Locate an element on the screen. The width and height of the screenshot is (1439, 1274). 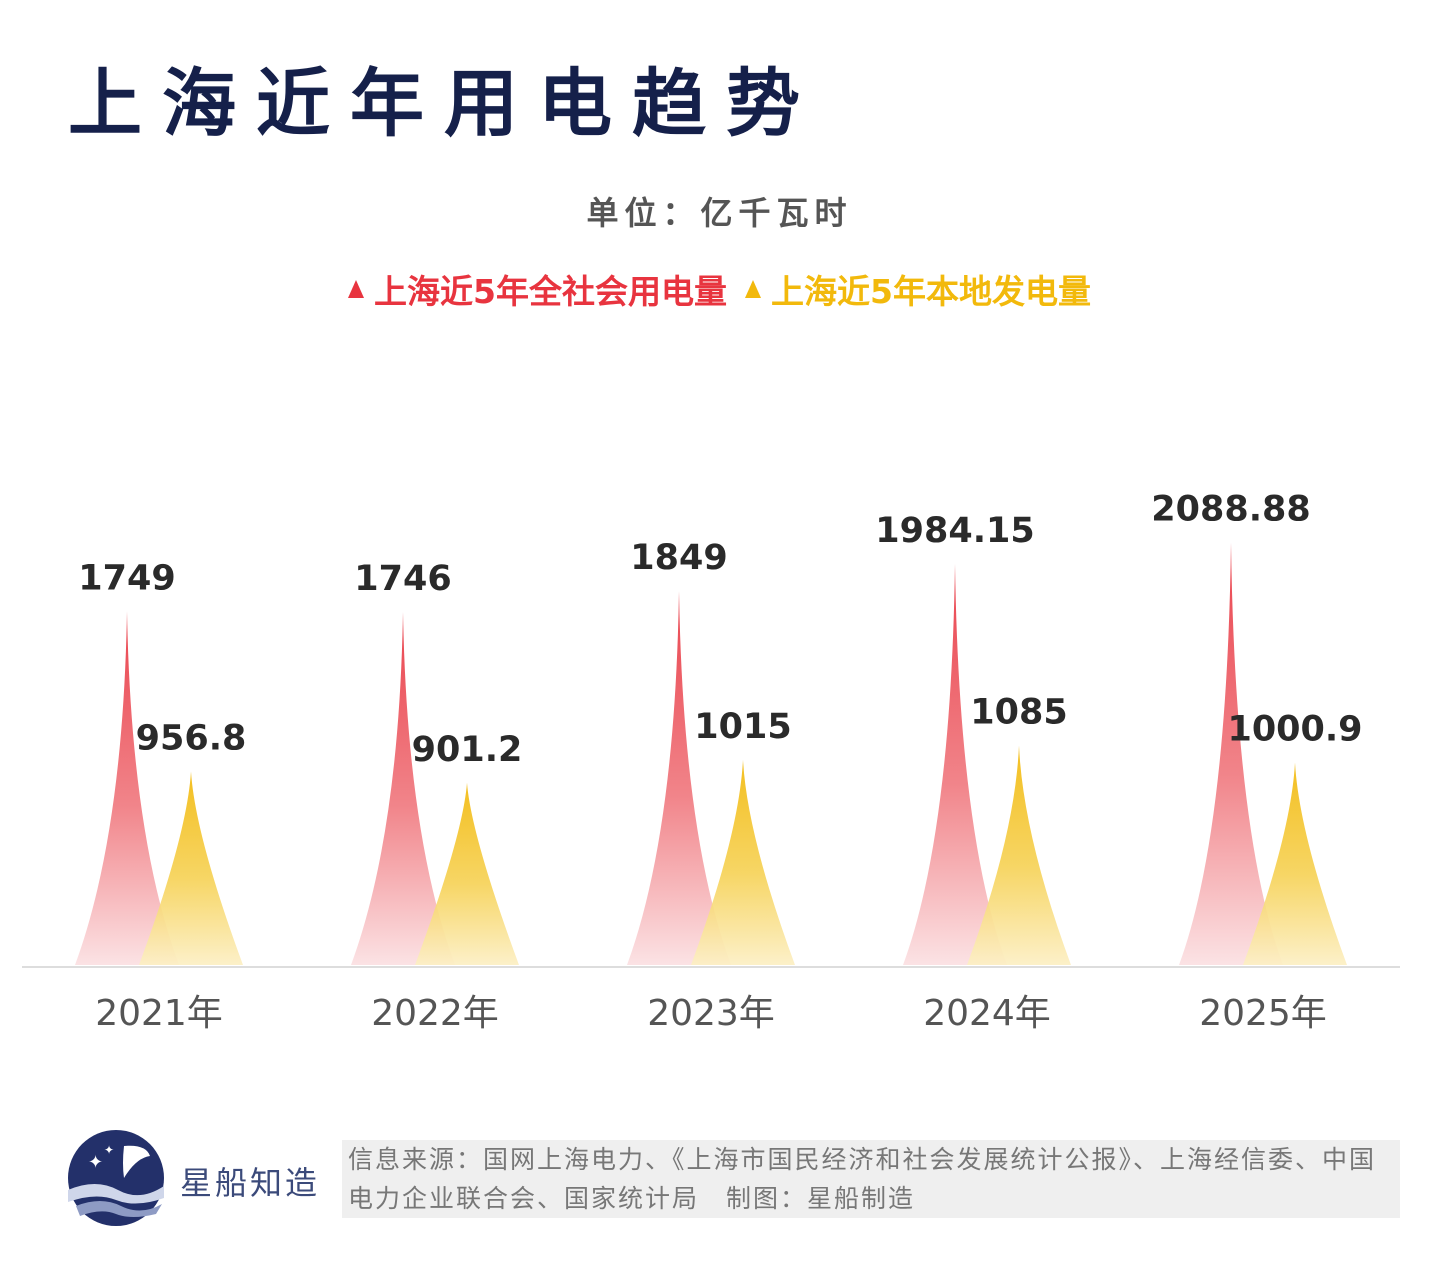
value-label-consumption-1: 1746 is located at coordinates (402, 579).